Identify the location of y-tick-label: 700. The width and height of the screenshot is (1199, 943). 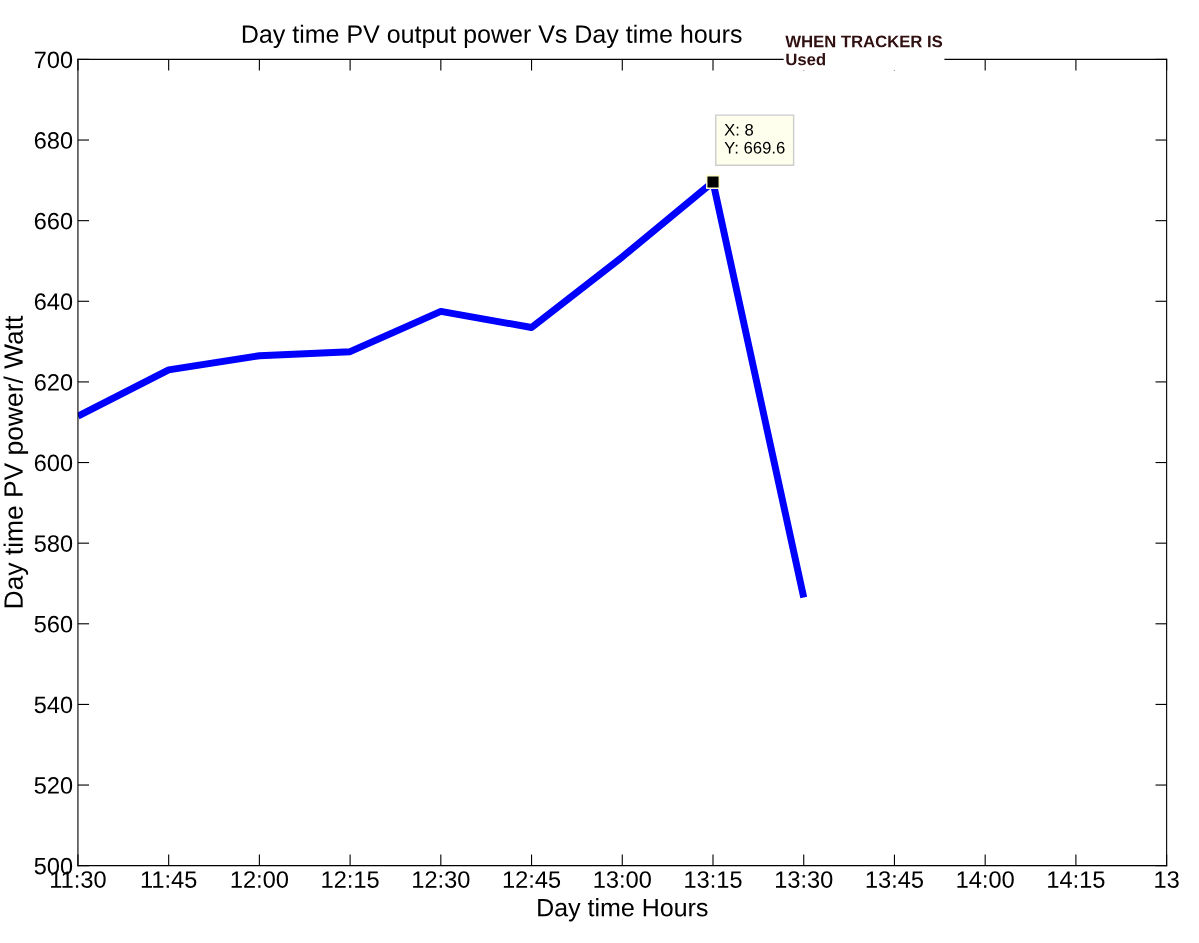
(53, 60).